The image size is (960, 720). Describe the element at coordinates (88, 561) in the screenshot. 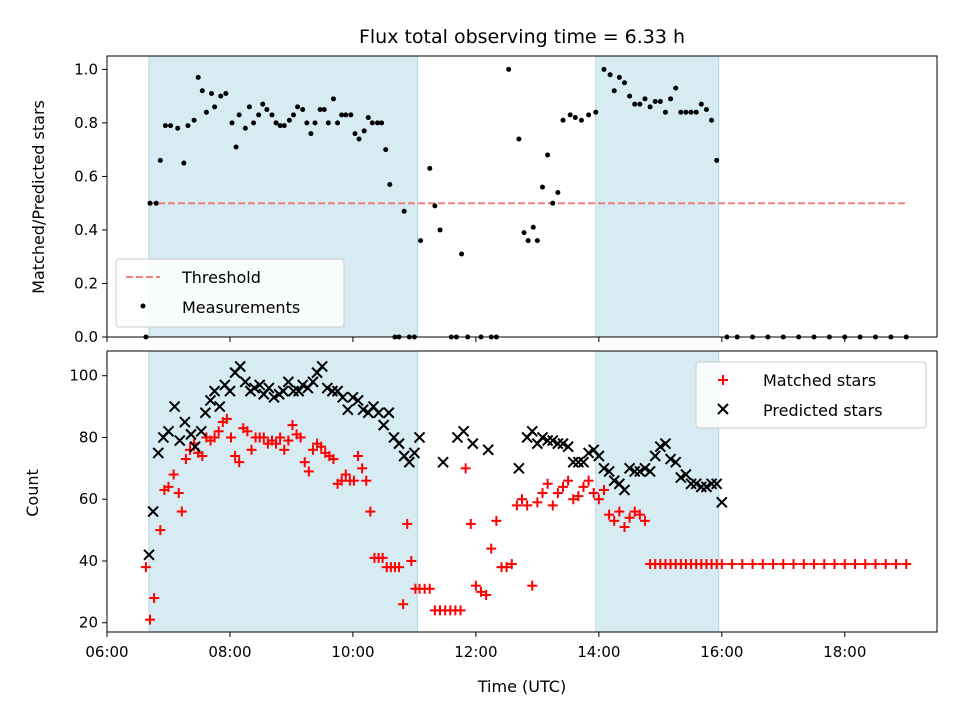

I see `bottom-y-tick-label-1: 40` at that location.